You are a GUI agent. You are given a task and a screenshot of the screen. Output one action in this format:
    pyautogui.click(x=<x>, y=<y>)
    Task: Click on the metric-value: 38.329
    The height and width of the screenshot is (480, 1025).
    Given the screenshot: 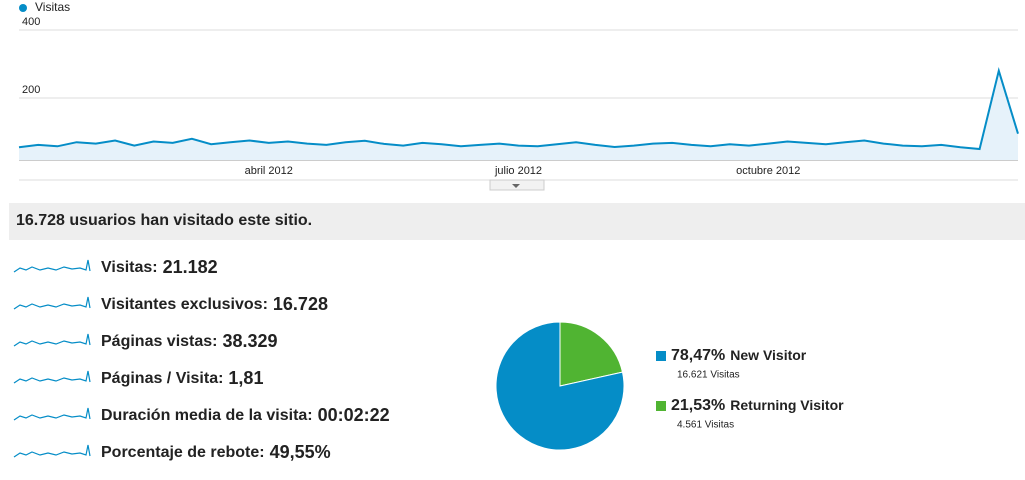 What is the action you would take?
    pyautogui.click(x=250, y=341)
    